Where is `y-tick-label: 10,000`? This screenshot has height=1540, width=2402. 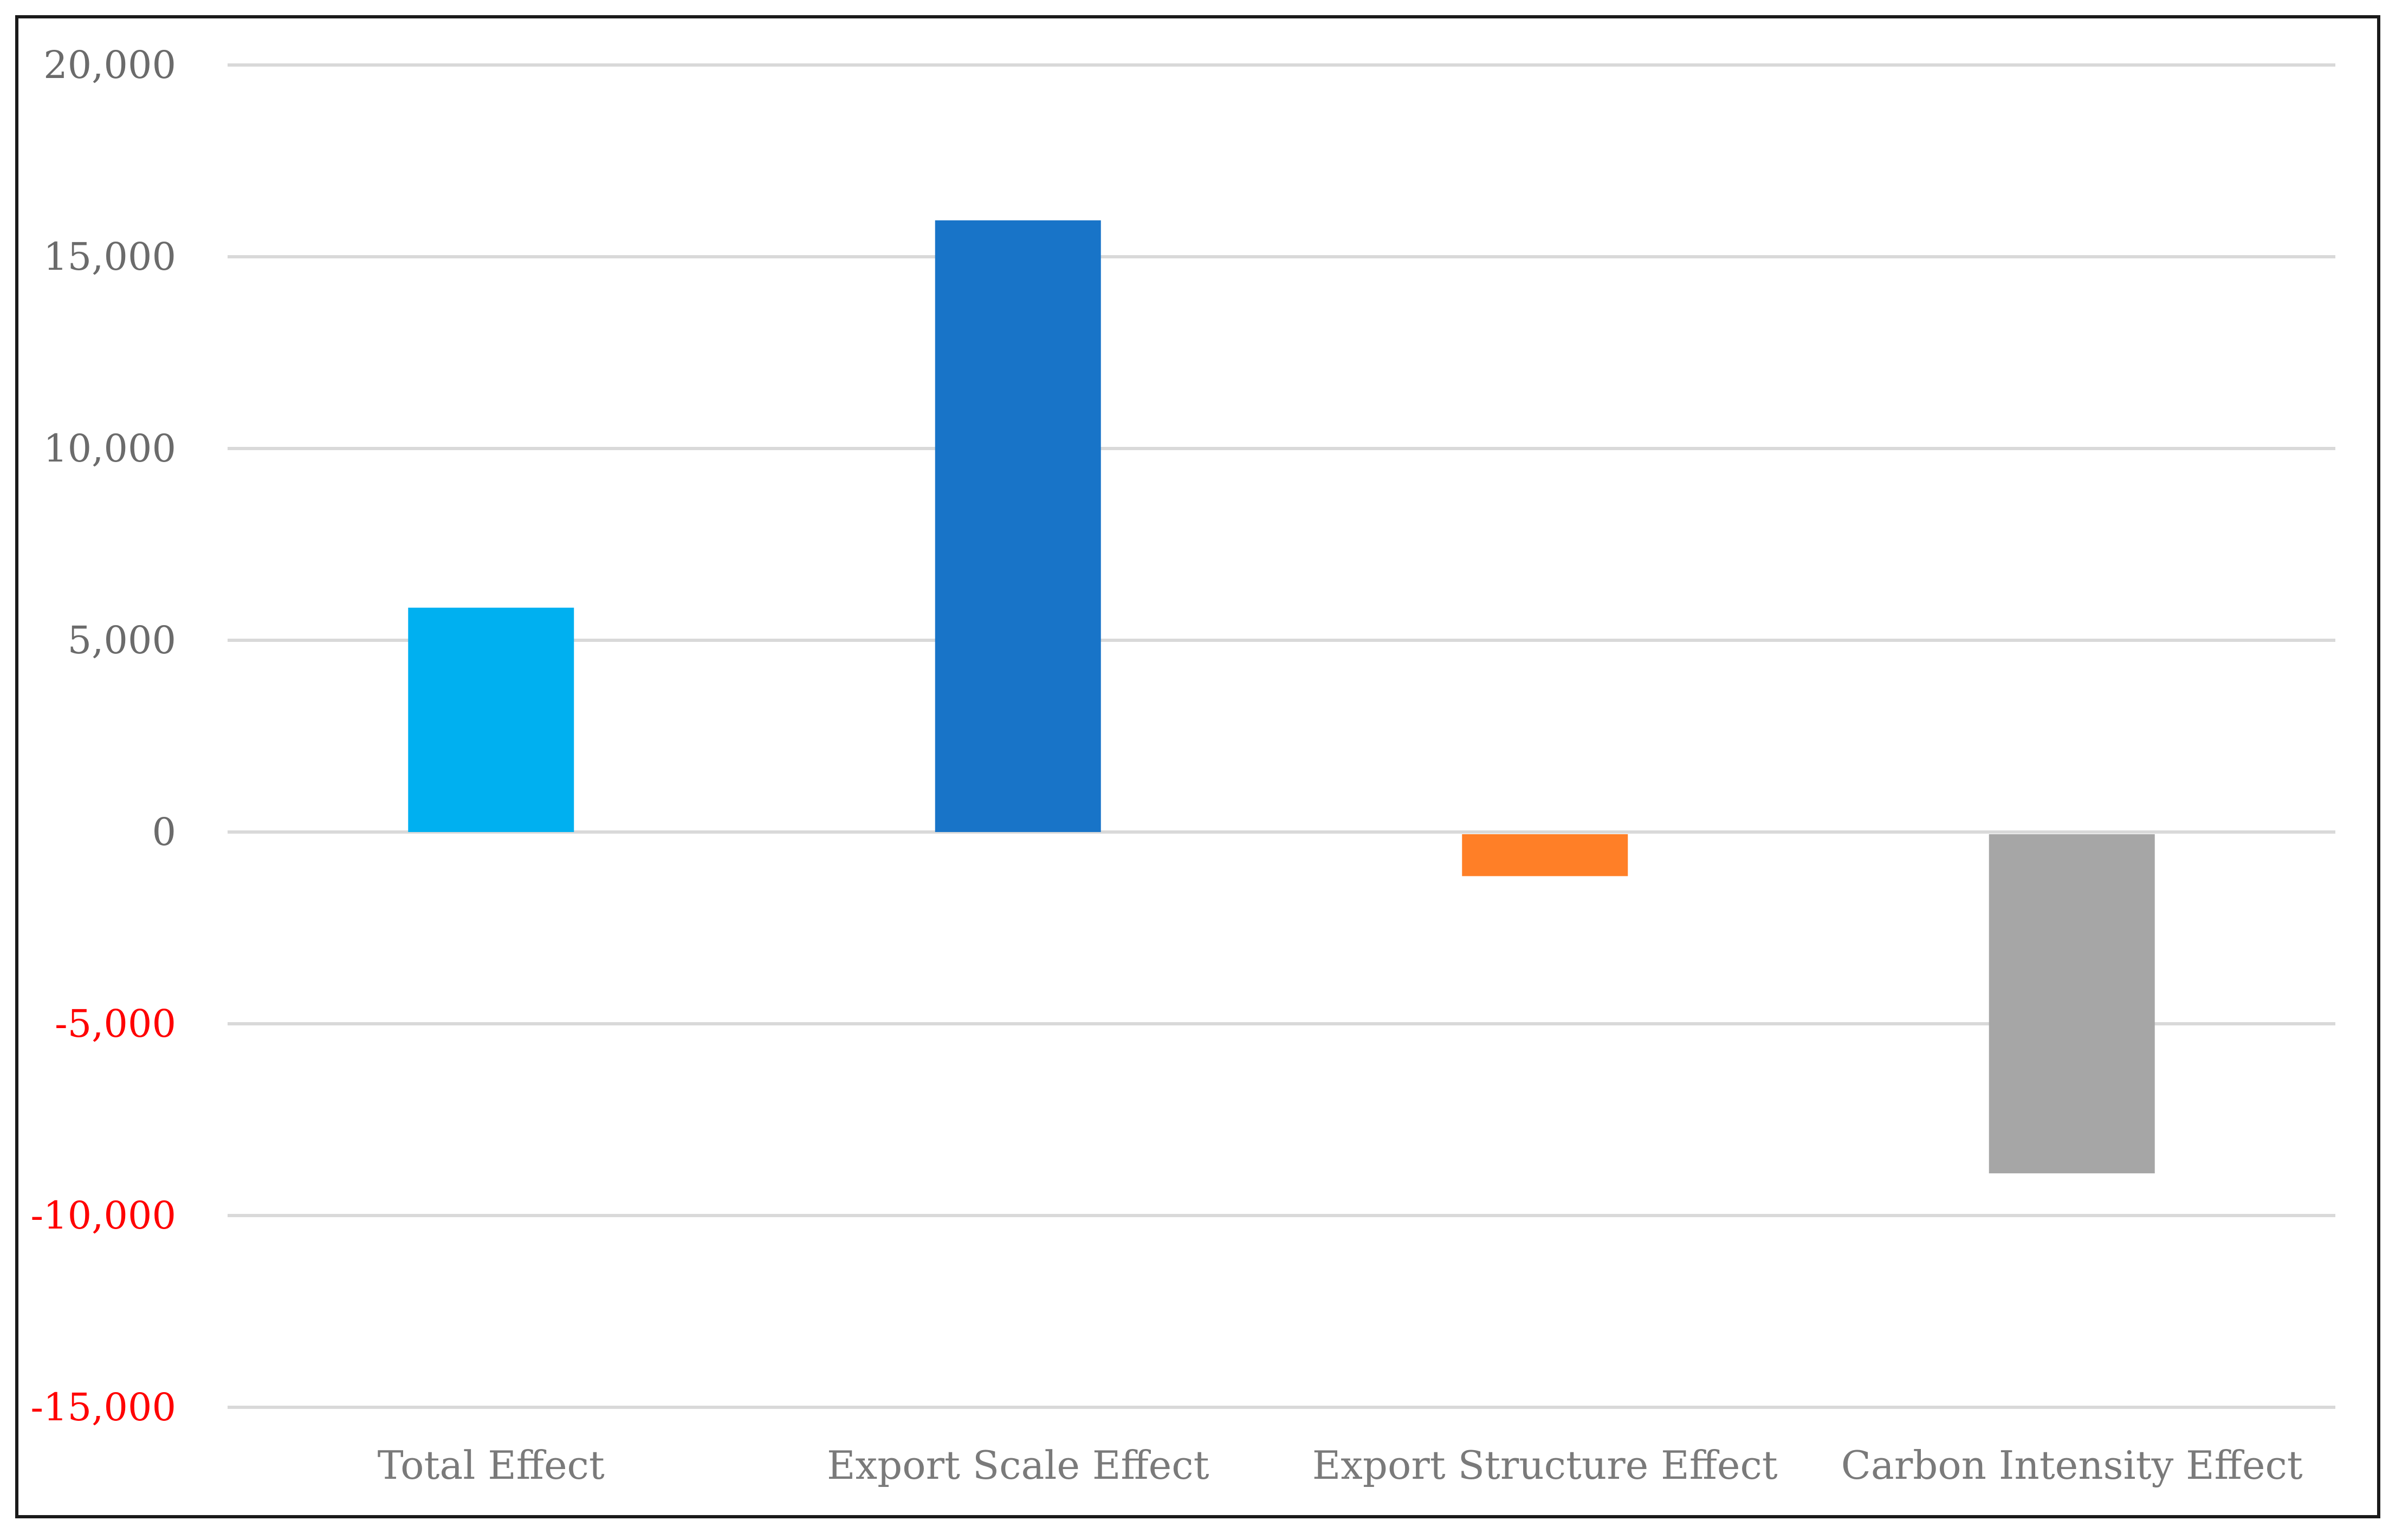
y-tick-label: 10,000 is located at coordinates (109, 448).